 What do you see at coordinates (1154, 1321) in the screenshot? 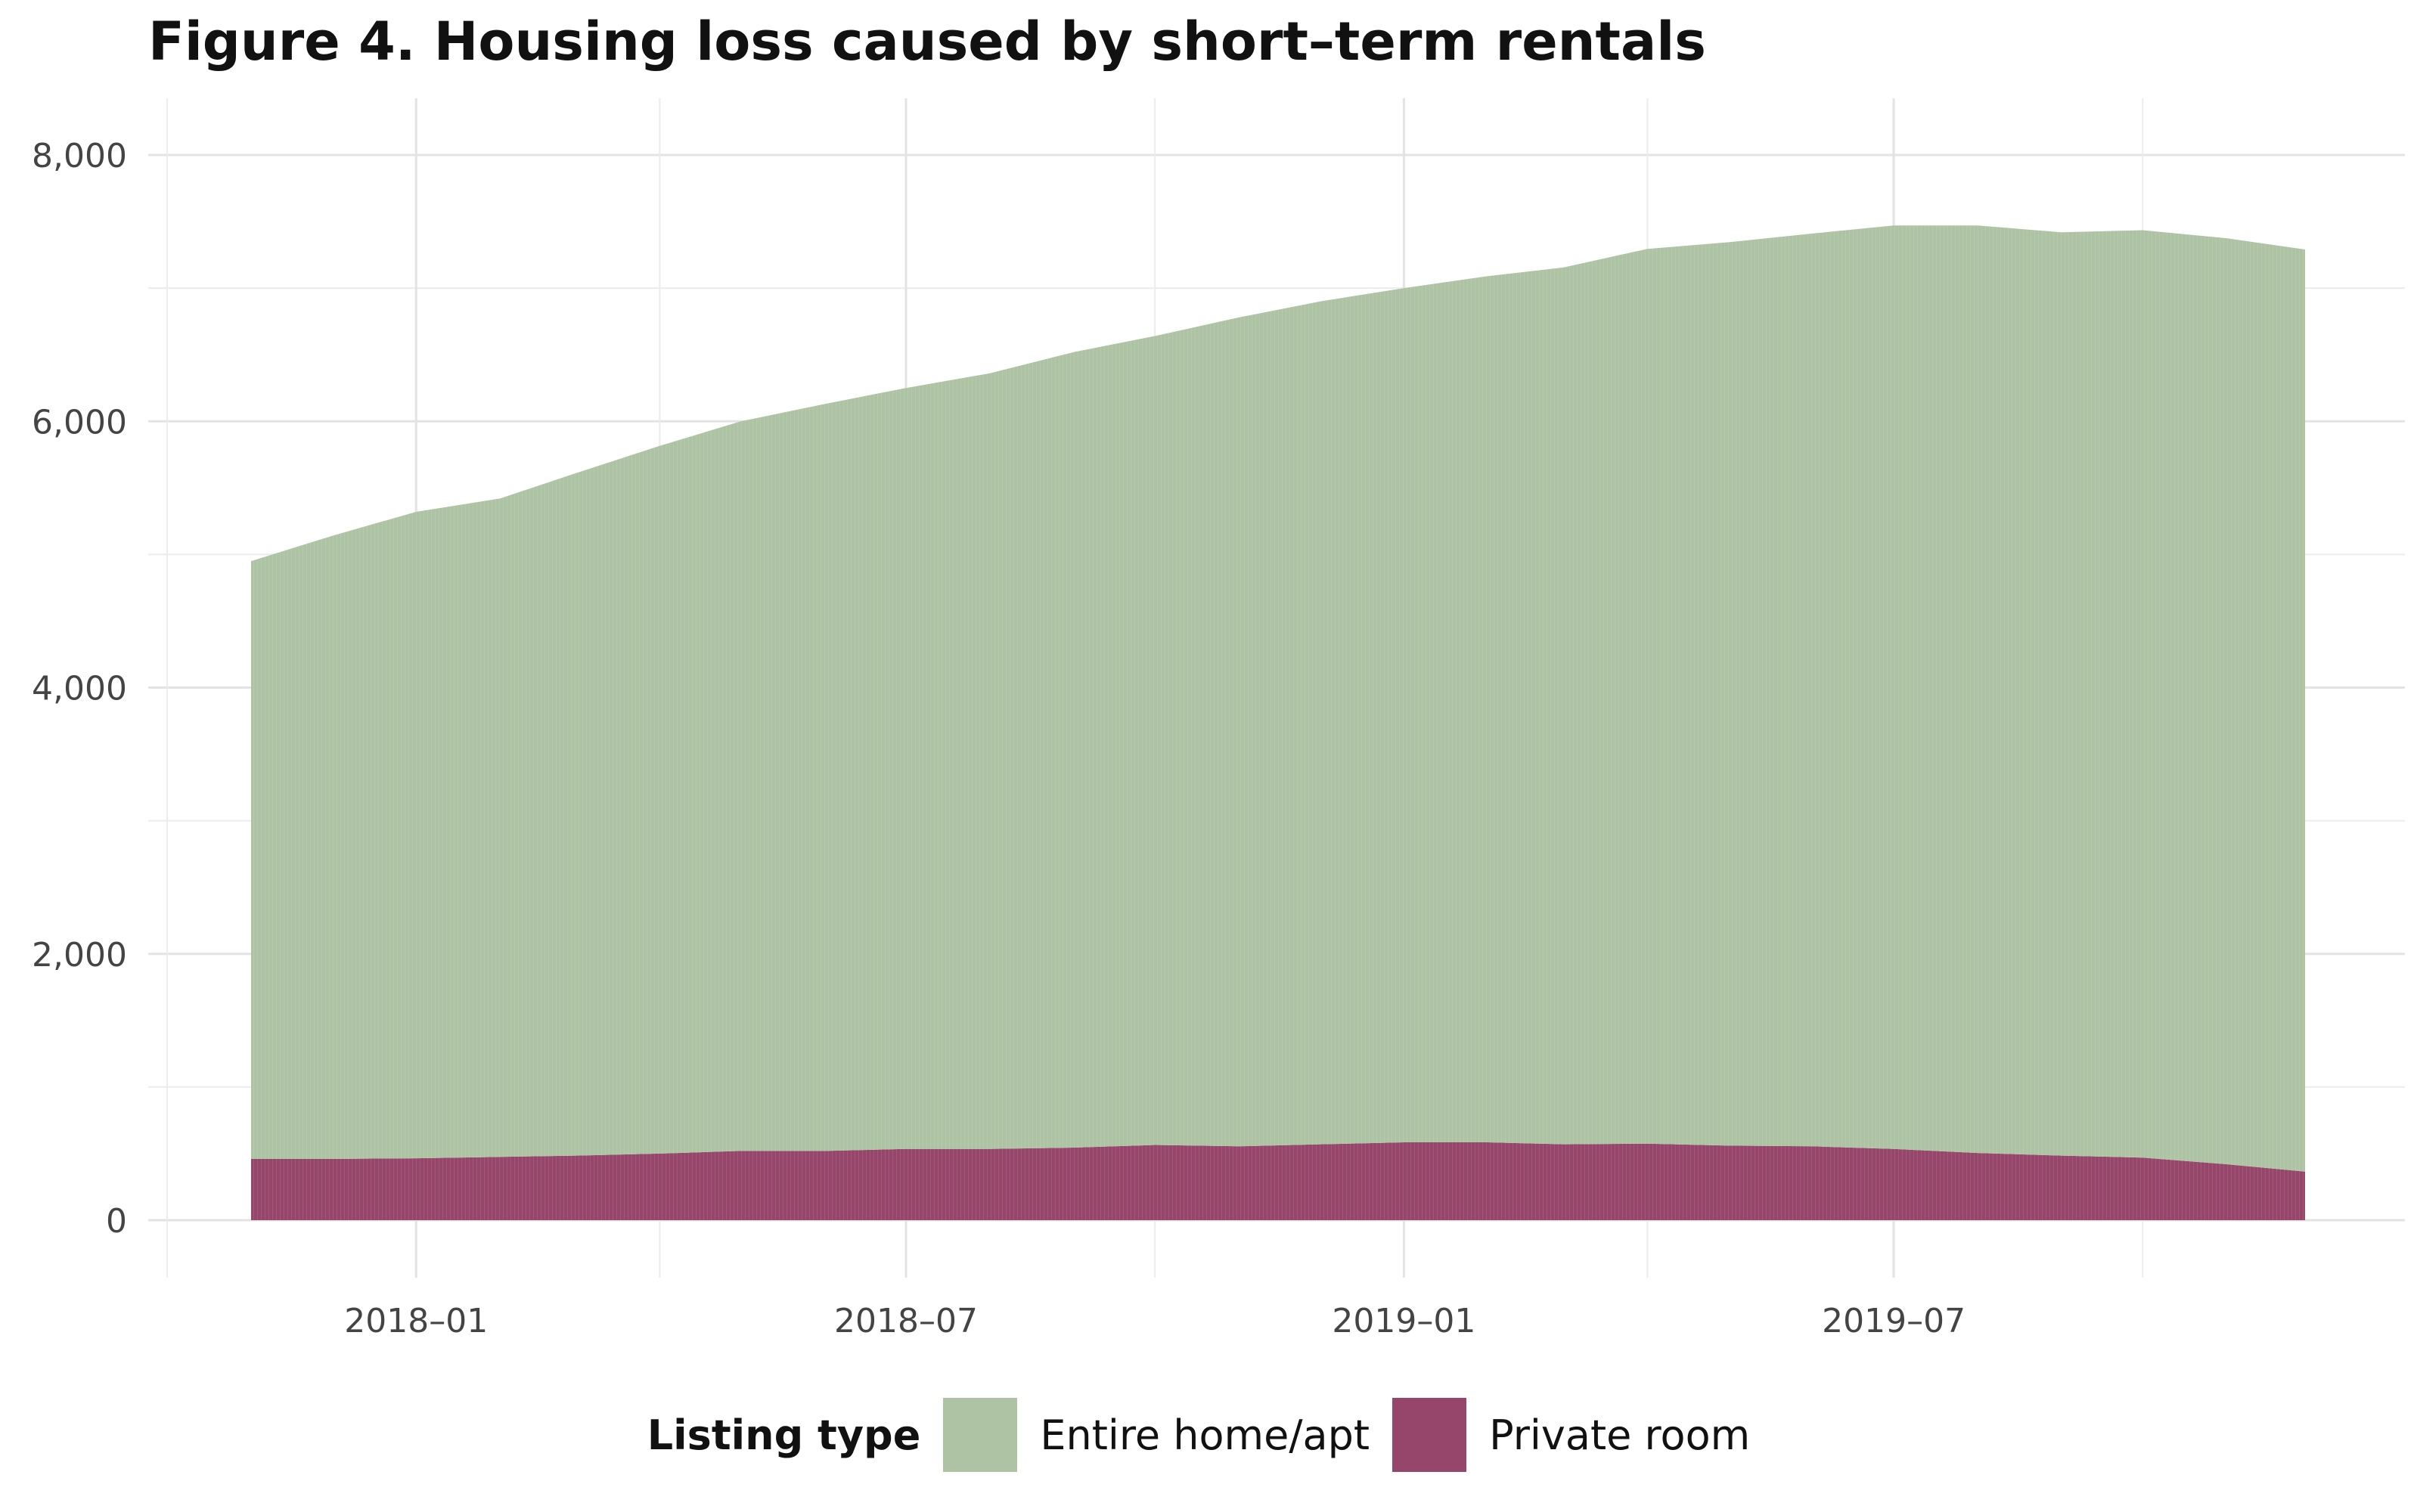
I see `x-axis-ticks: 2018–01 2018–07 2019–01 2019–07` at bounding box center [1154, 1321].